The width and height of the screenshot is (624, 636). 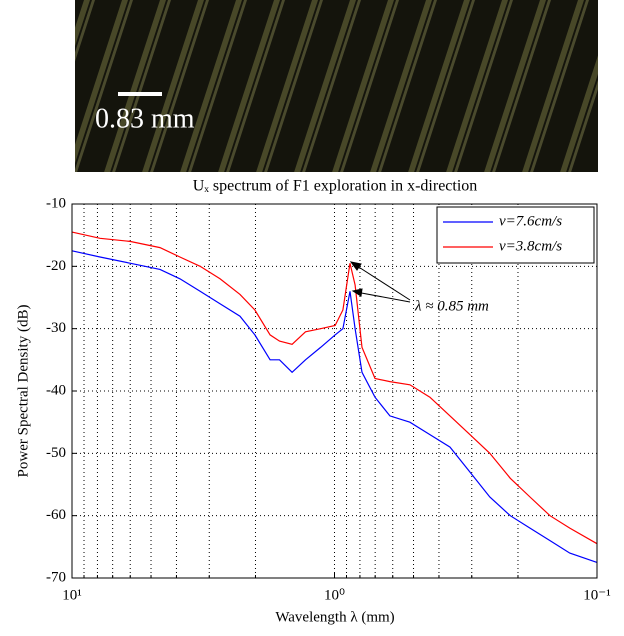 I want to click on y-tick-label: -50, so click(x=56, y=453).